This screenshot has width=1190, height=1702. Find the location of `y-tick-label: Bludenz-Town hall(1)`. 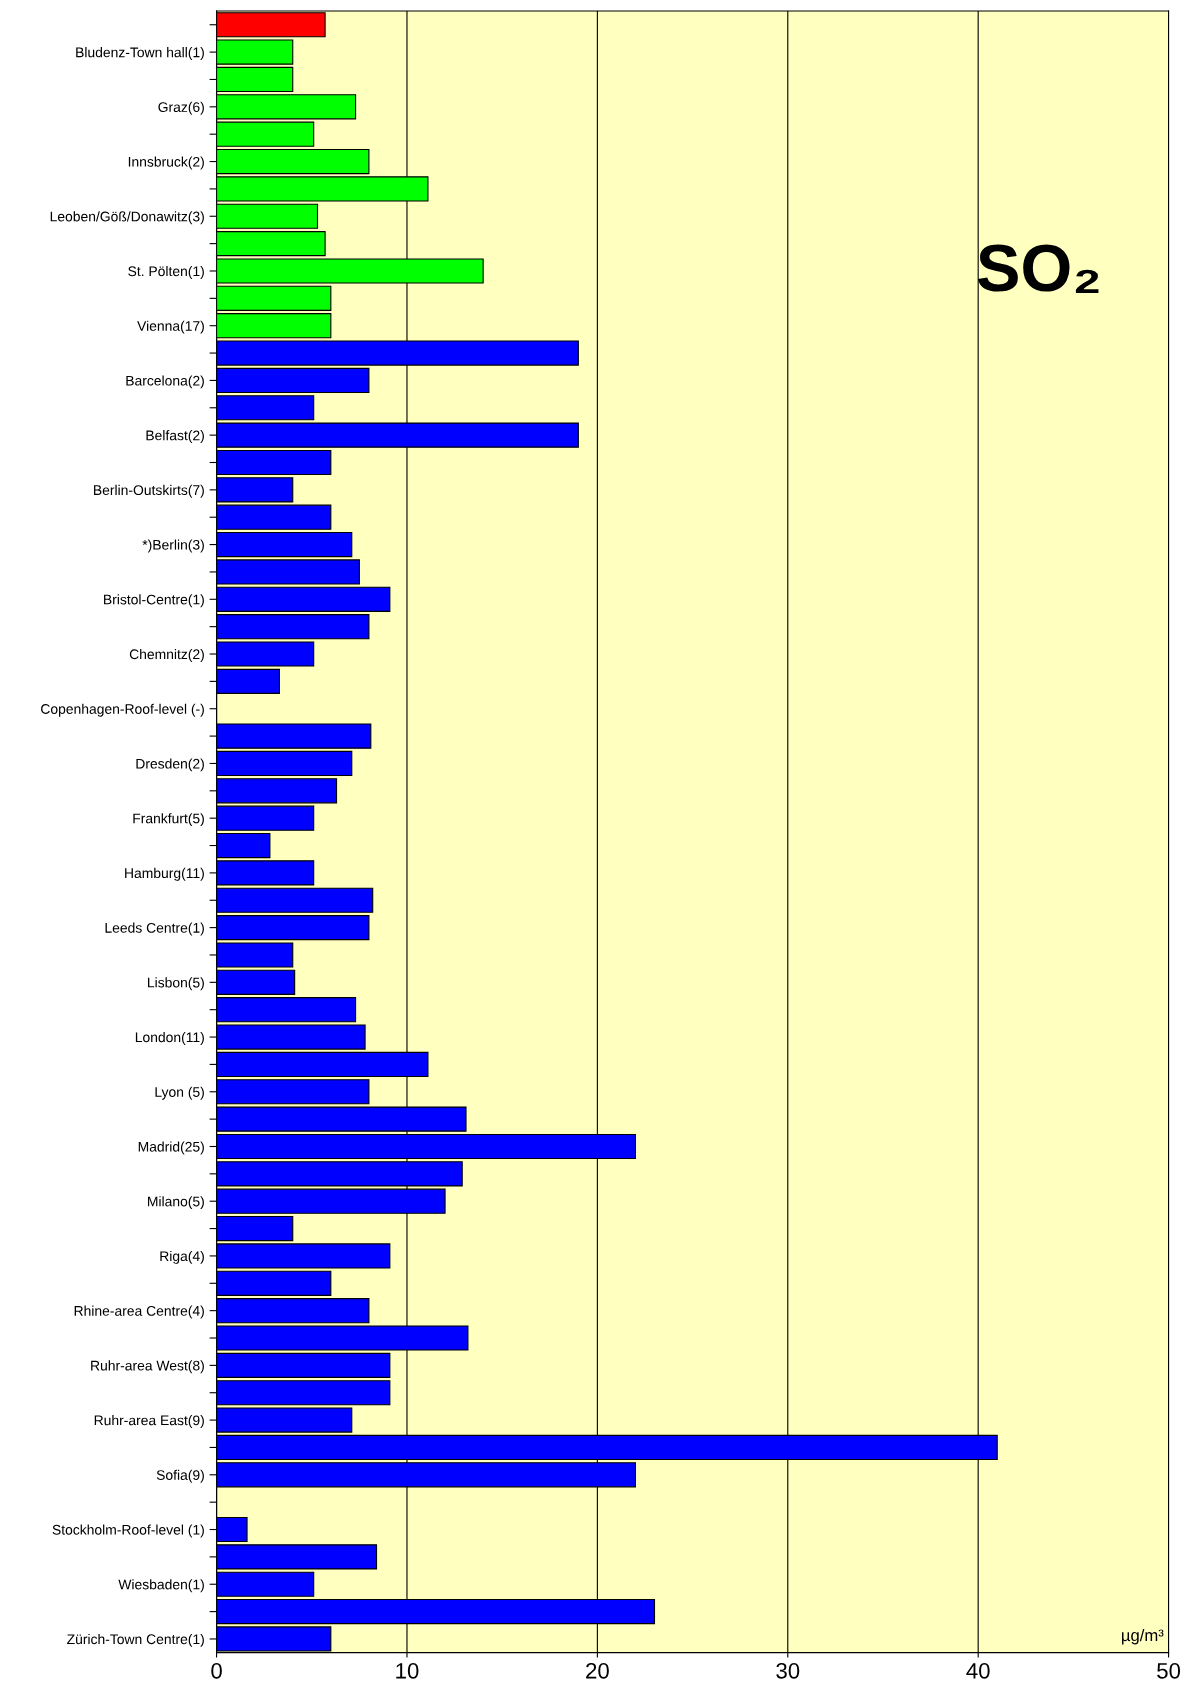

y-tick-label: Bludenz-Town hall(1) is located at coordinates (140, 54).